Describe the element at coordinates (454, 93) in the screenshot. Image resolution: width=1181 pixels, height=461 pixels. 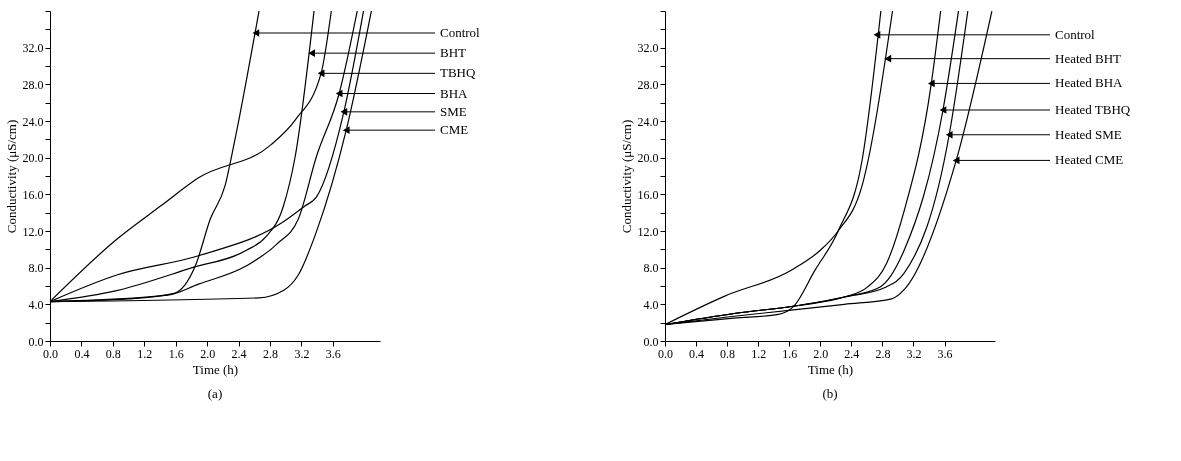
I see `annotation: BHA` at that location.